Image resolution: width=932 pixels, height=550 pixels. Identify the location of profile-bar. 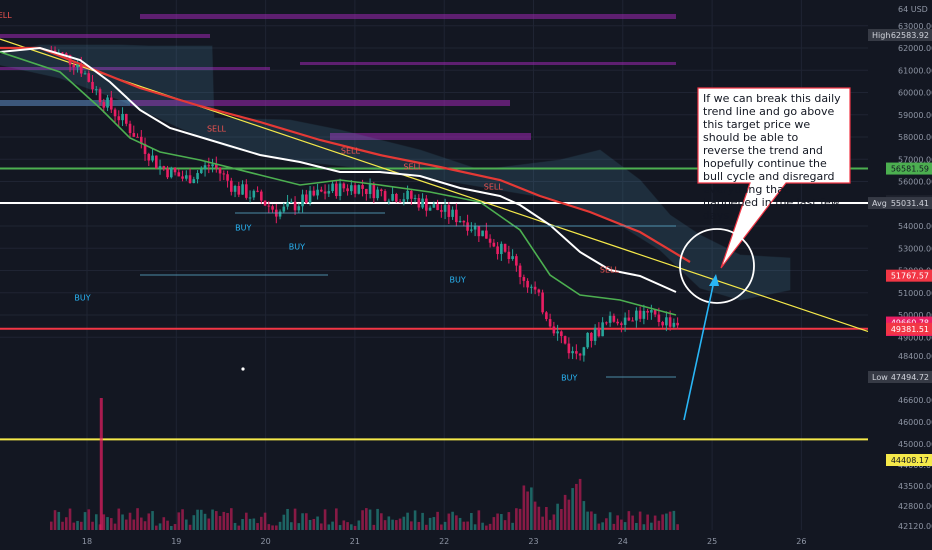
(408, 16).